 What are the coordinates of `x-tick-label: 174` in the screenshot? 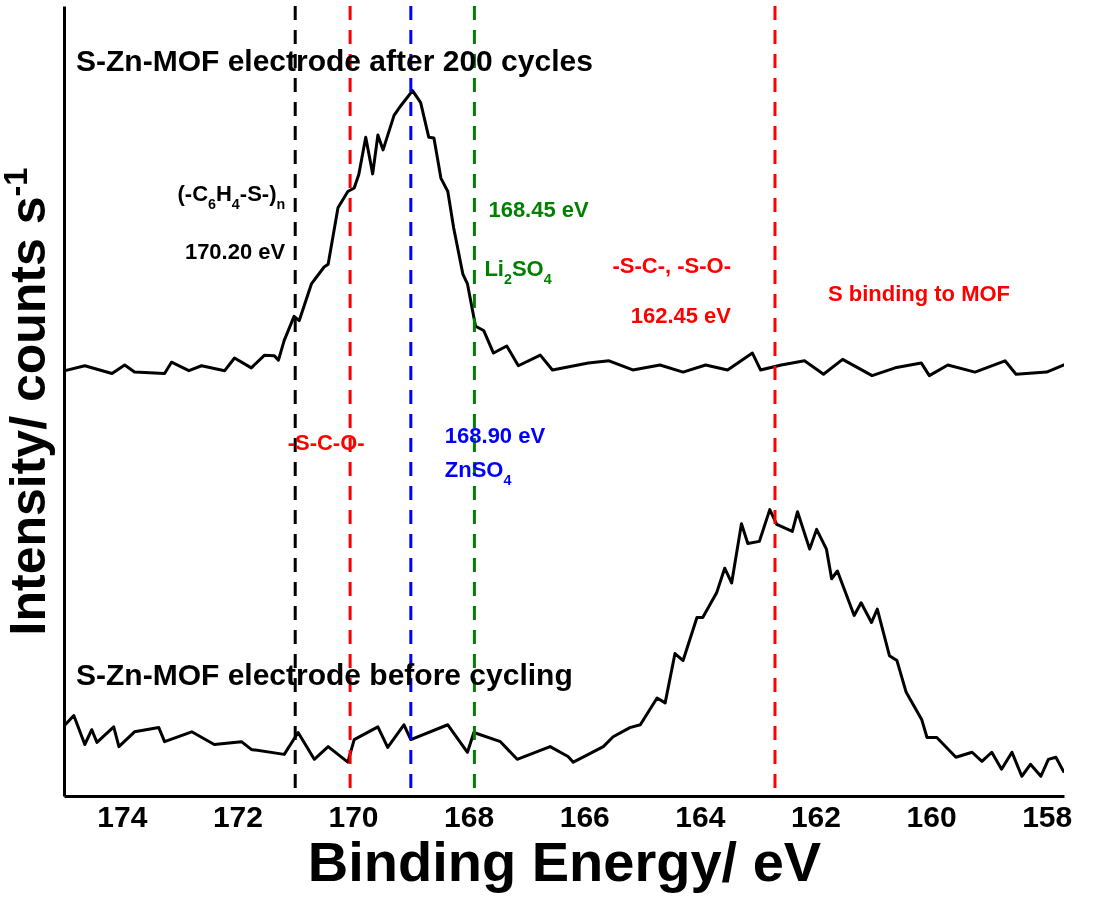 It's located at (122, 816).